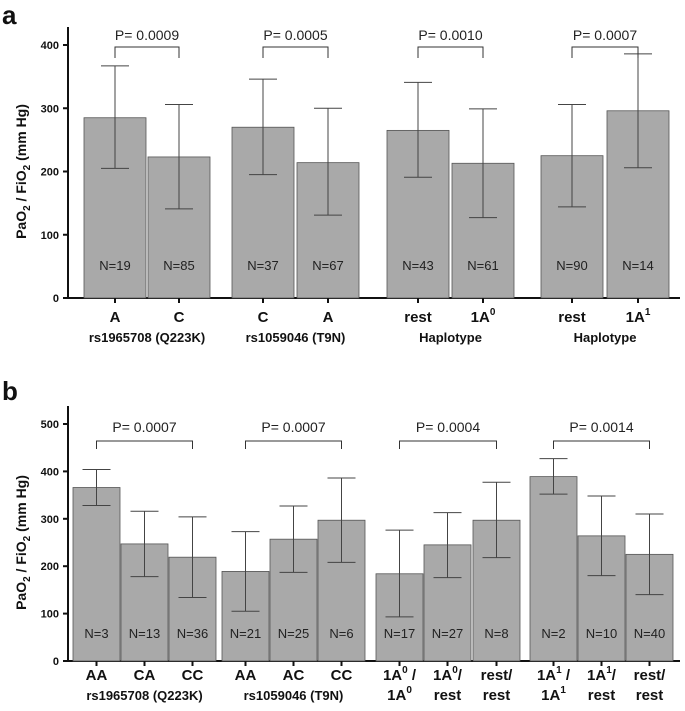  I want to click on panel-b-y-tick-label: 300, so click(50, 520).